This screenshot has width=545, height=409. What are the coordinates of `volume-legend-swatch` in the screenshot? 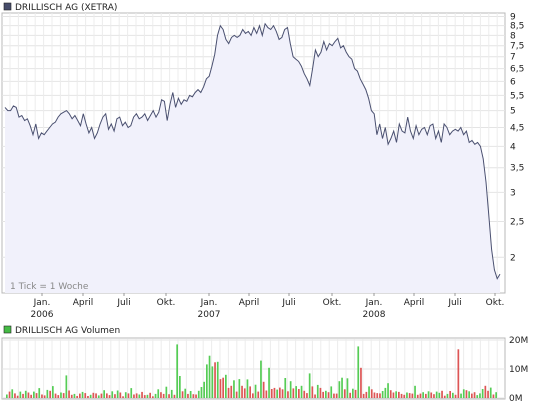 It's located at (7, 329).